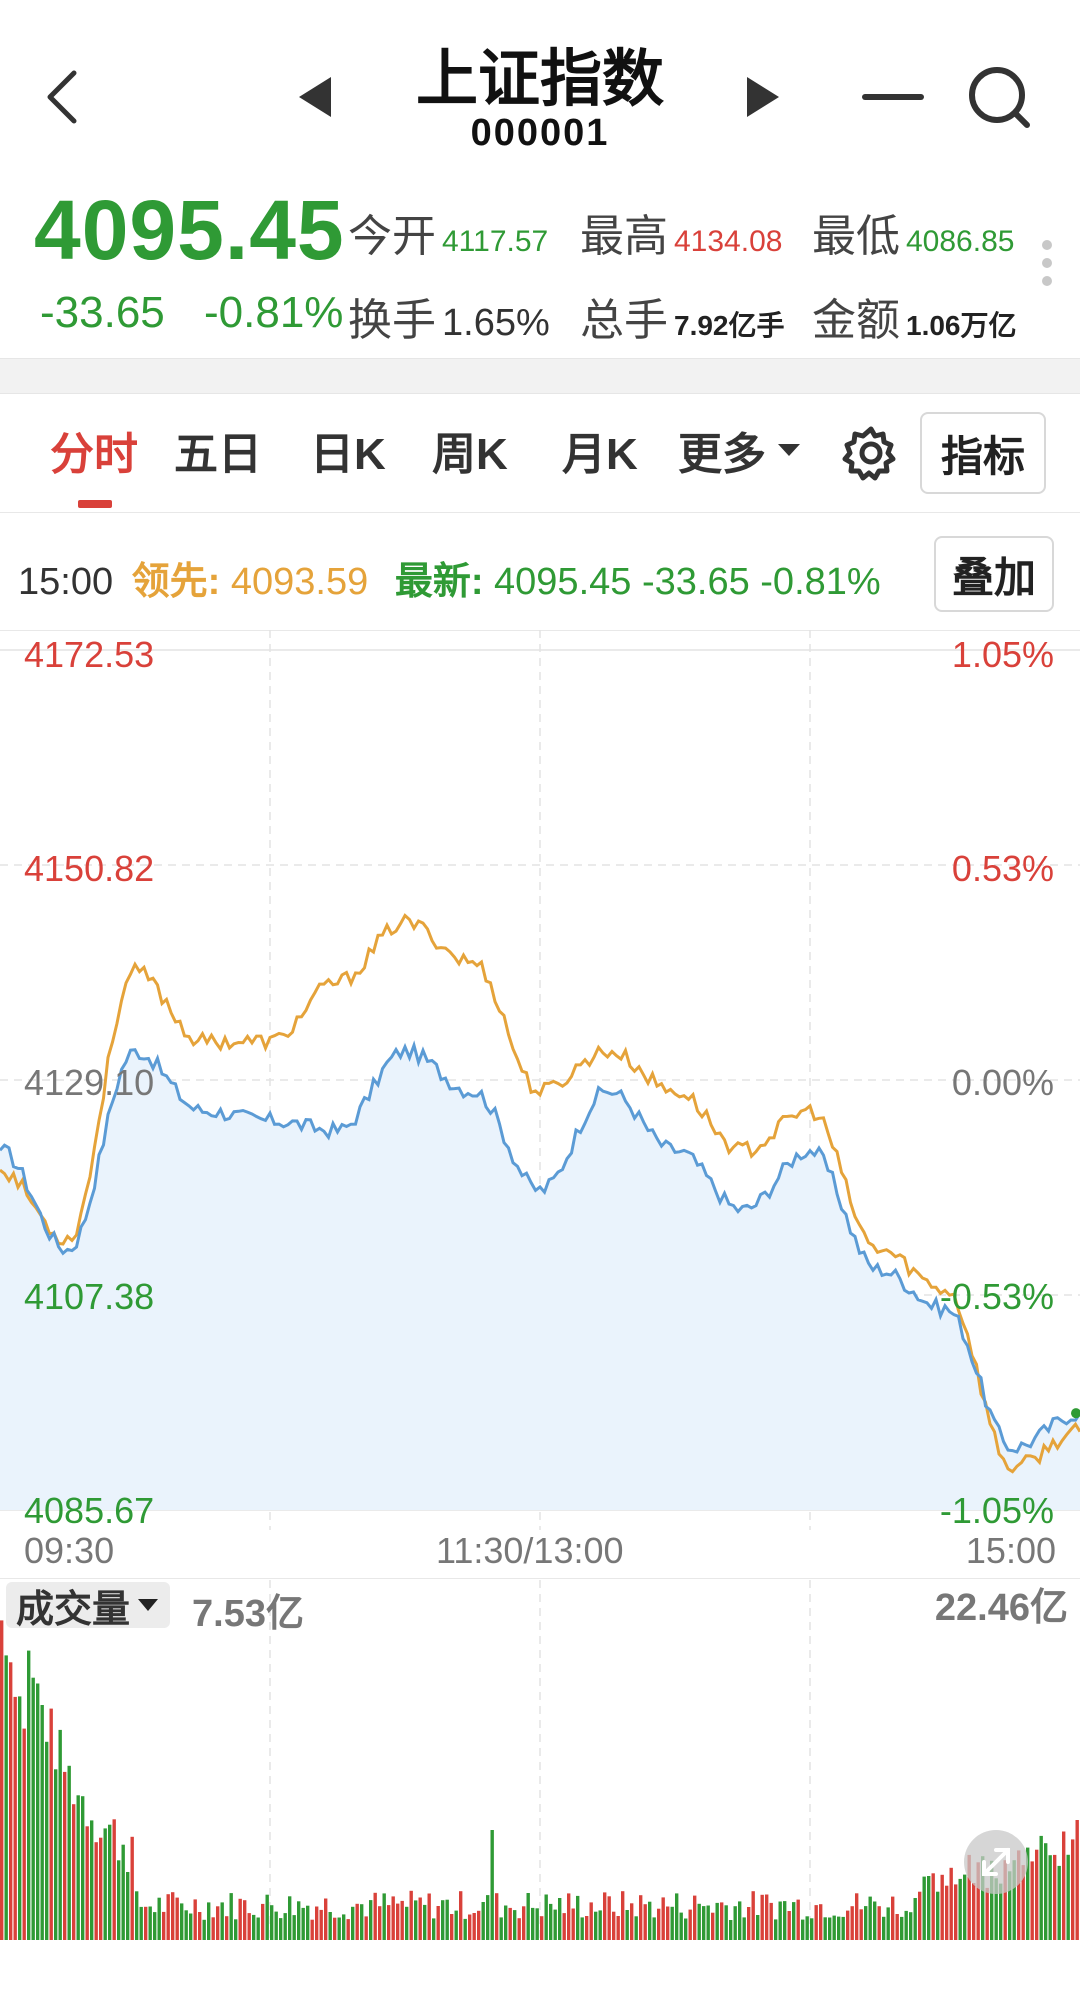 The height and width of the screenshot is (1994, 1080). I want to click on tab-intraday: 分时, so click(94, 454).